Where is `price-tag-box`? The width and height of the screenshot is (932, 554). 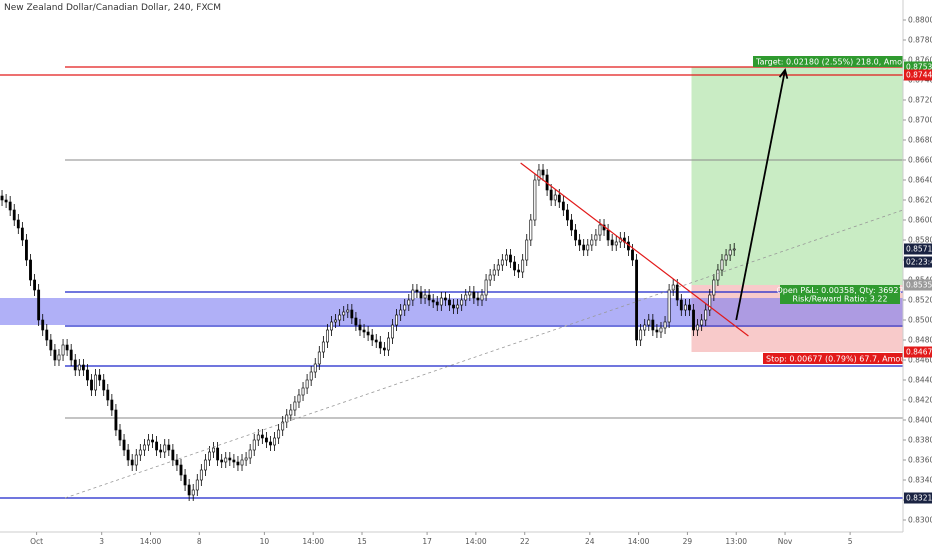
price-tag-box is located at coordinates (918, 262).